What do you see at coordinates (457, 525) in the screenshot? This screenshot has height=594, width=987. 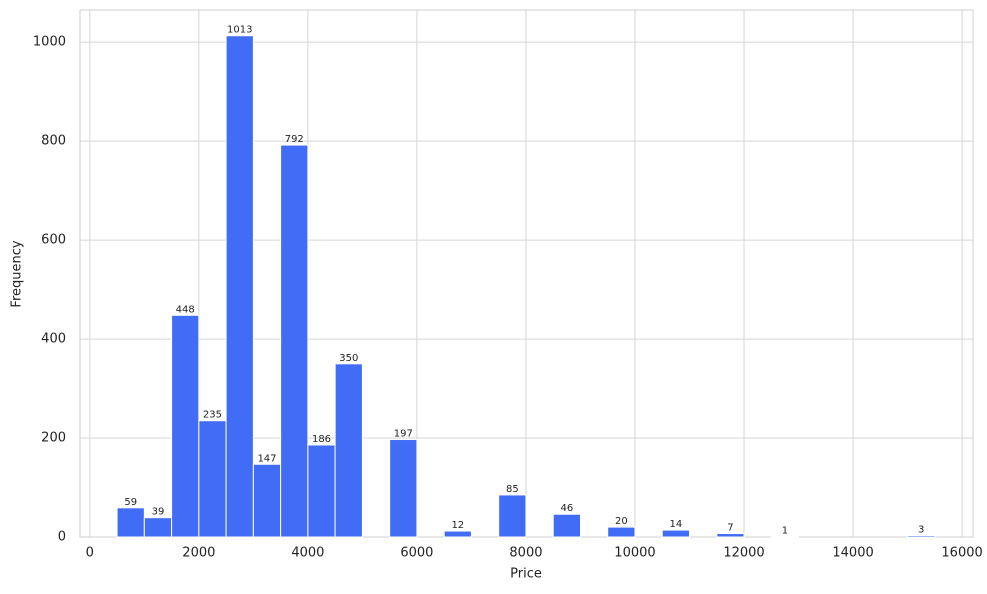 I see `value-label: 12` at bounding box center [457, 525].